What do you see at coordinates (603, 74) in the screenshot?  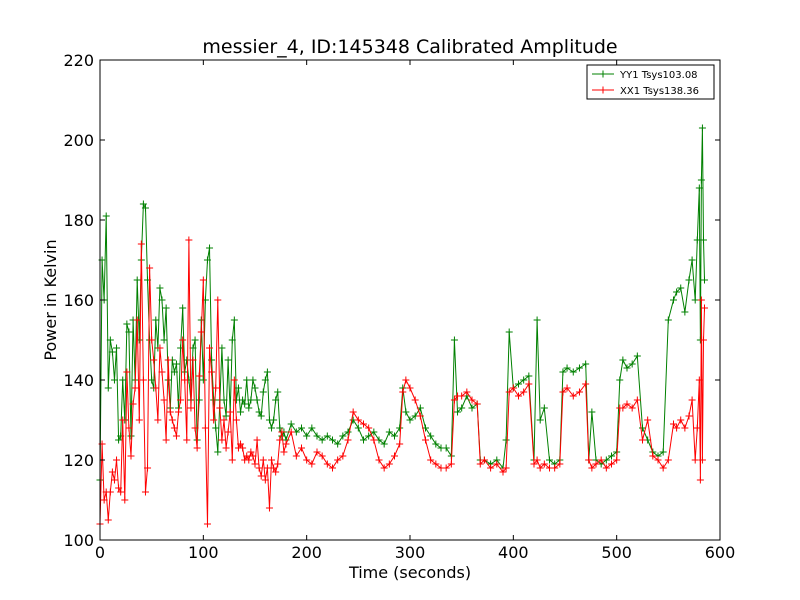 I see `legend-marker` at bounding box center [603, 74].